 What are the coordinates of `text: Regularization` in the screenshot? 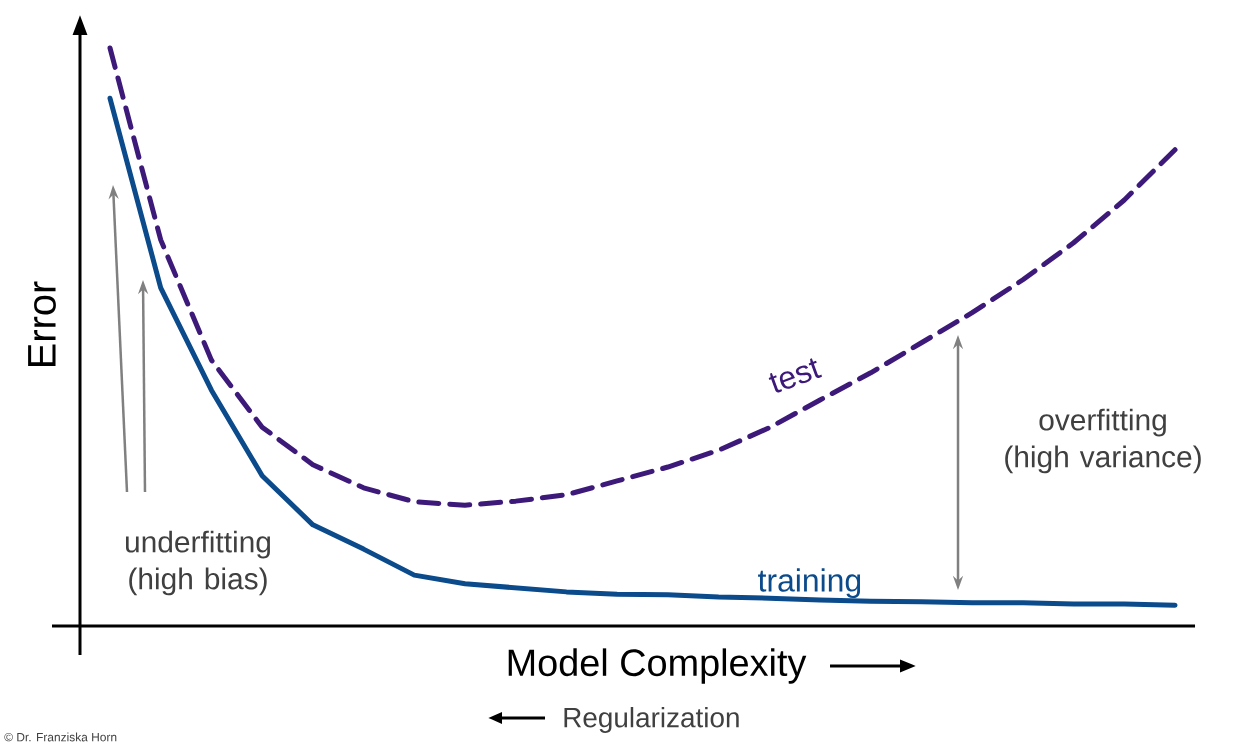 It's located at (651, 720).